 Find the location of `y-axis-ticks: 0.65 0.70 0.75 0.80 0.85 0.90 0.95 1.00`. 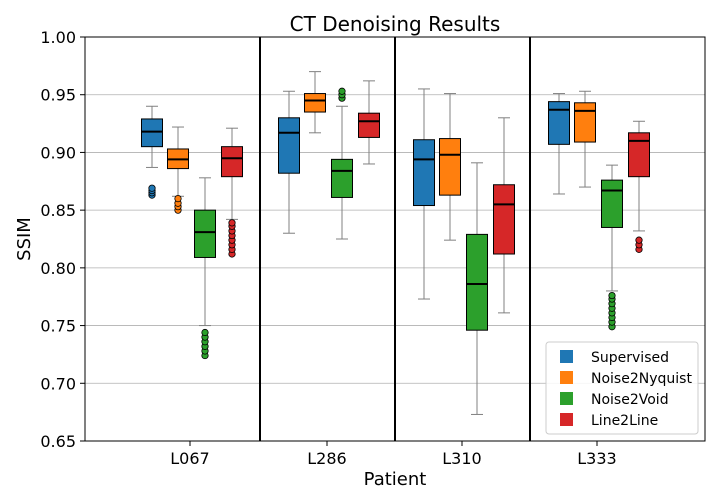

y-axis-ticks: 0.65 0.70 0.75 0.80 0.85 0.90 0.95 1.00 is located at coordinates (62, 239).